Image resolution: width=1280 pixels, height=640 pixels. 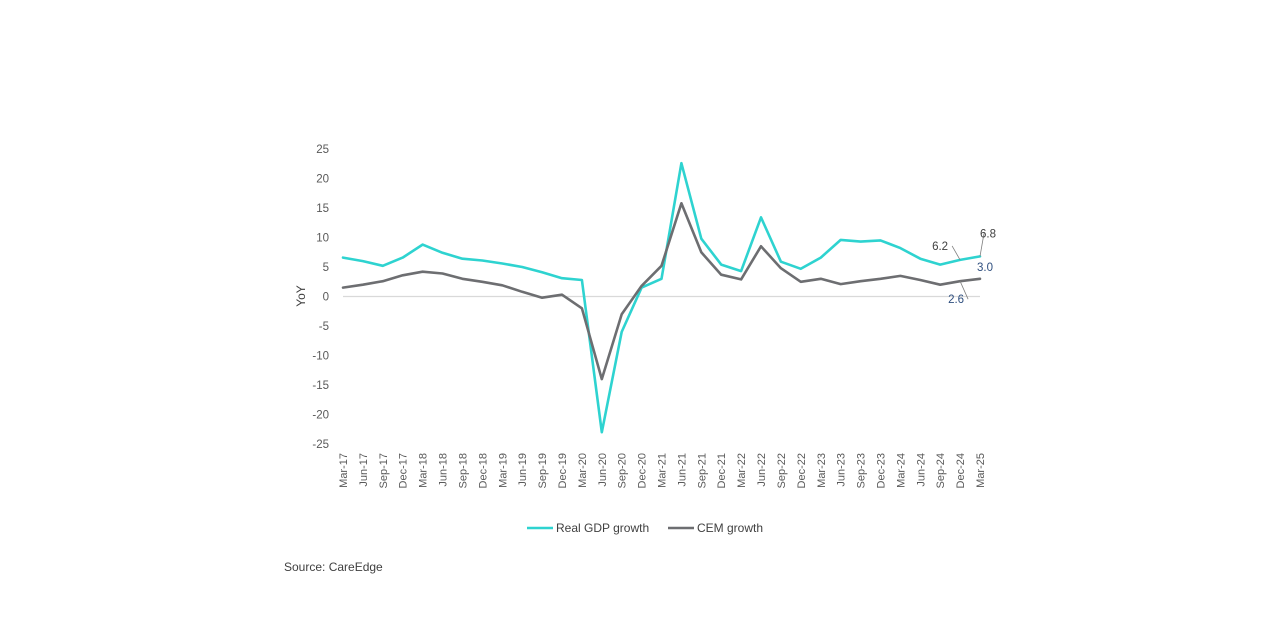 I want to click on x-tick-label: Jun-21, so click(x=682, y=470).